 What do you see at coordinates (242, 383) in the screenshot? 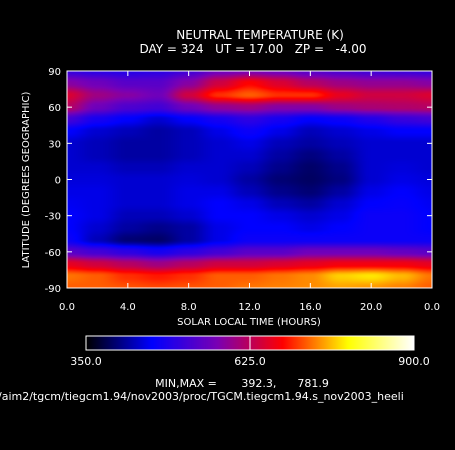
I see `minmax-text: MIN,MAX = 392.3, 781.9` at bounding box center [242, 383].